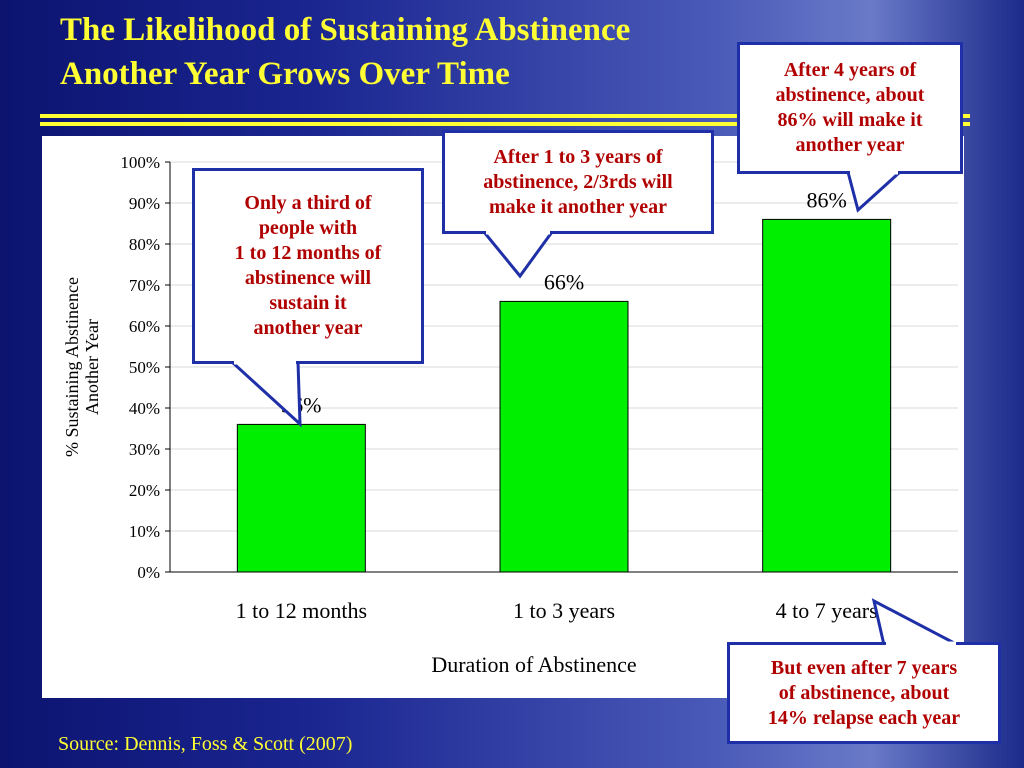 This screenshot has height=768, width=1024. Describe the element at coordinates (92, 367) in the screenshot. I see `y-axis-title-line-2: Another Year` at that location.